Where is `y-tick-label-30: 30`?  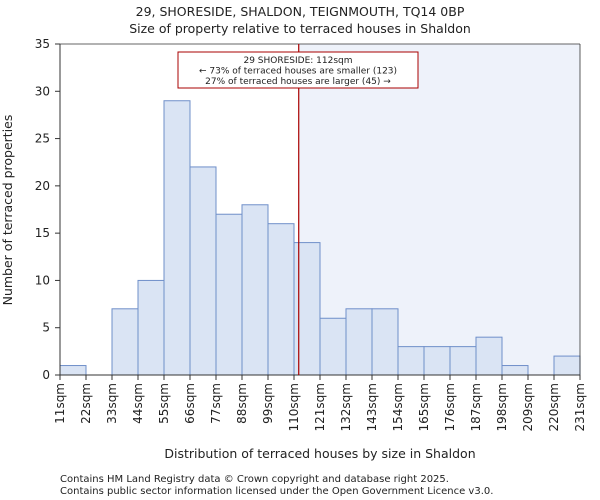
y-tick-label-30: 30 is located at coordinates (42, 91).